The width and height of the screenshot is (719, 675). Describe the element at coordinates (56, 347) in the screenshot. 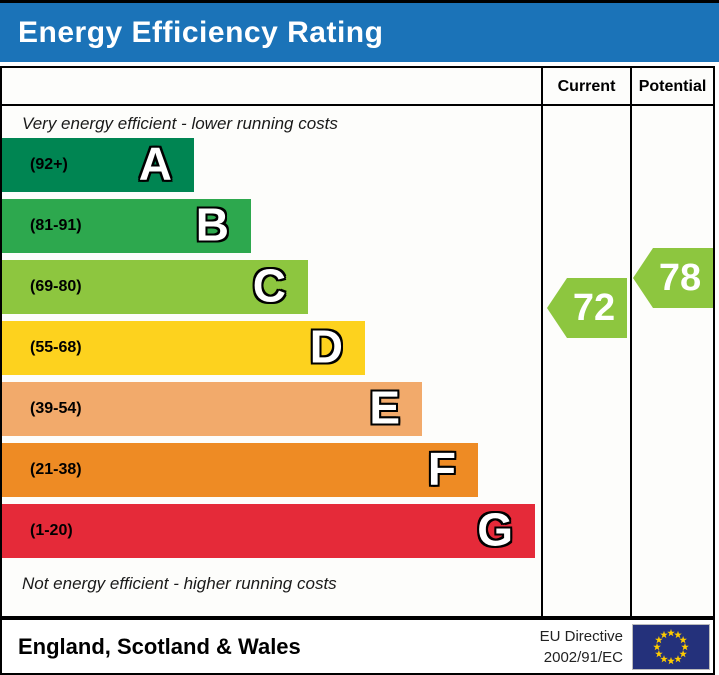

I see `band-range-label: (55-68)` at that location.